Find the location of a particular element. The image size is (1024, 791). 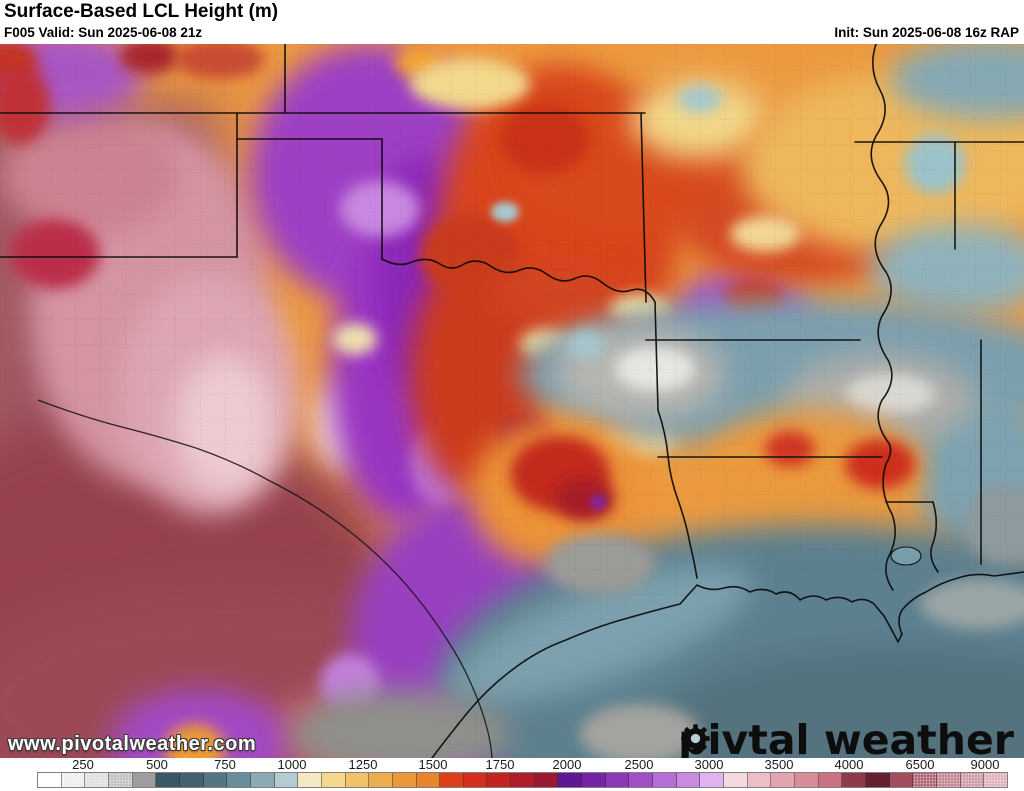

colorbar-tick-label: 1250 is located at coordinates (363, 764).